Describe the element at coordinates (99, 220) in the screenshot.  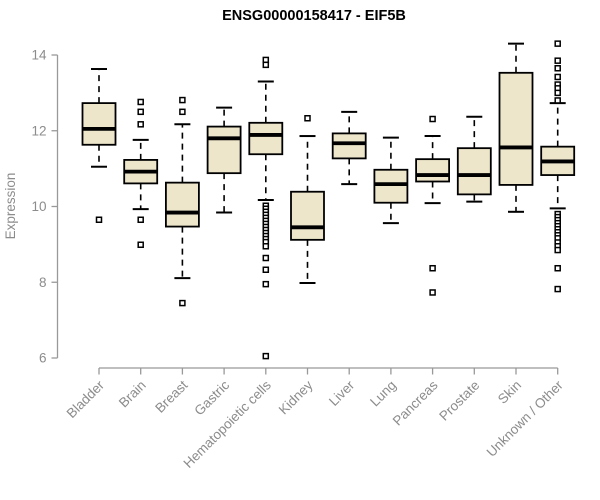
I see `outlier-point-bladder` at that location.